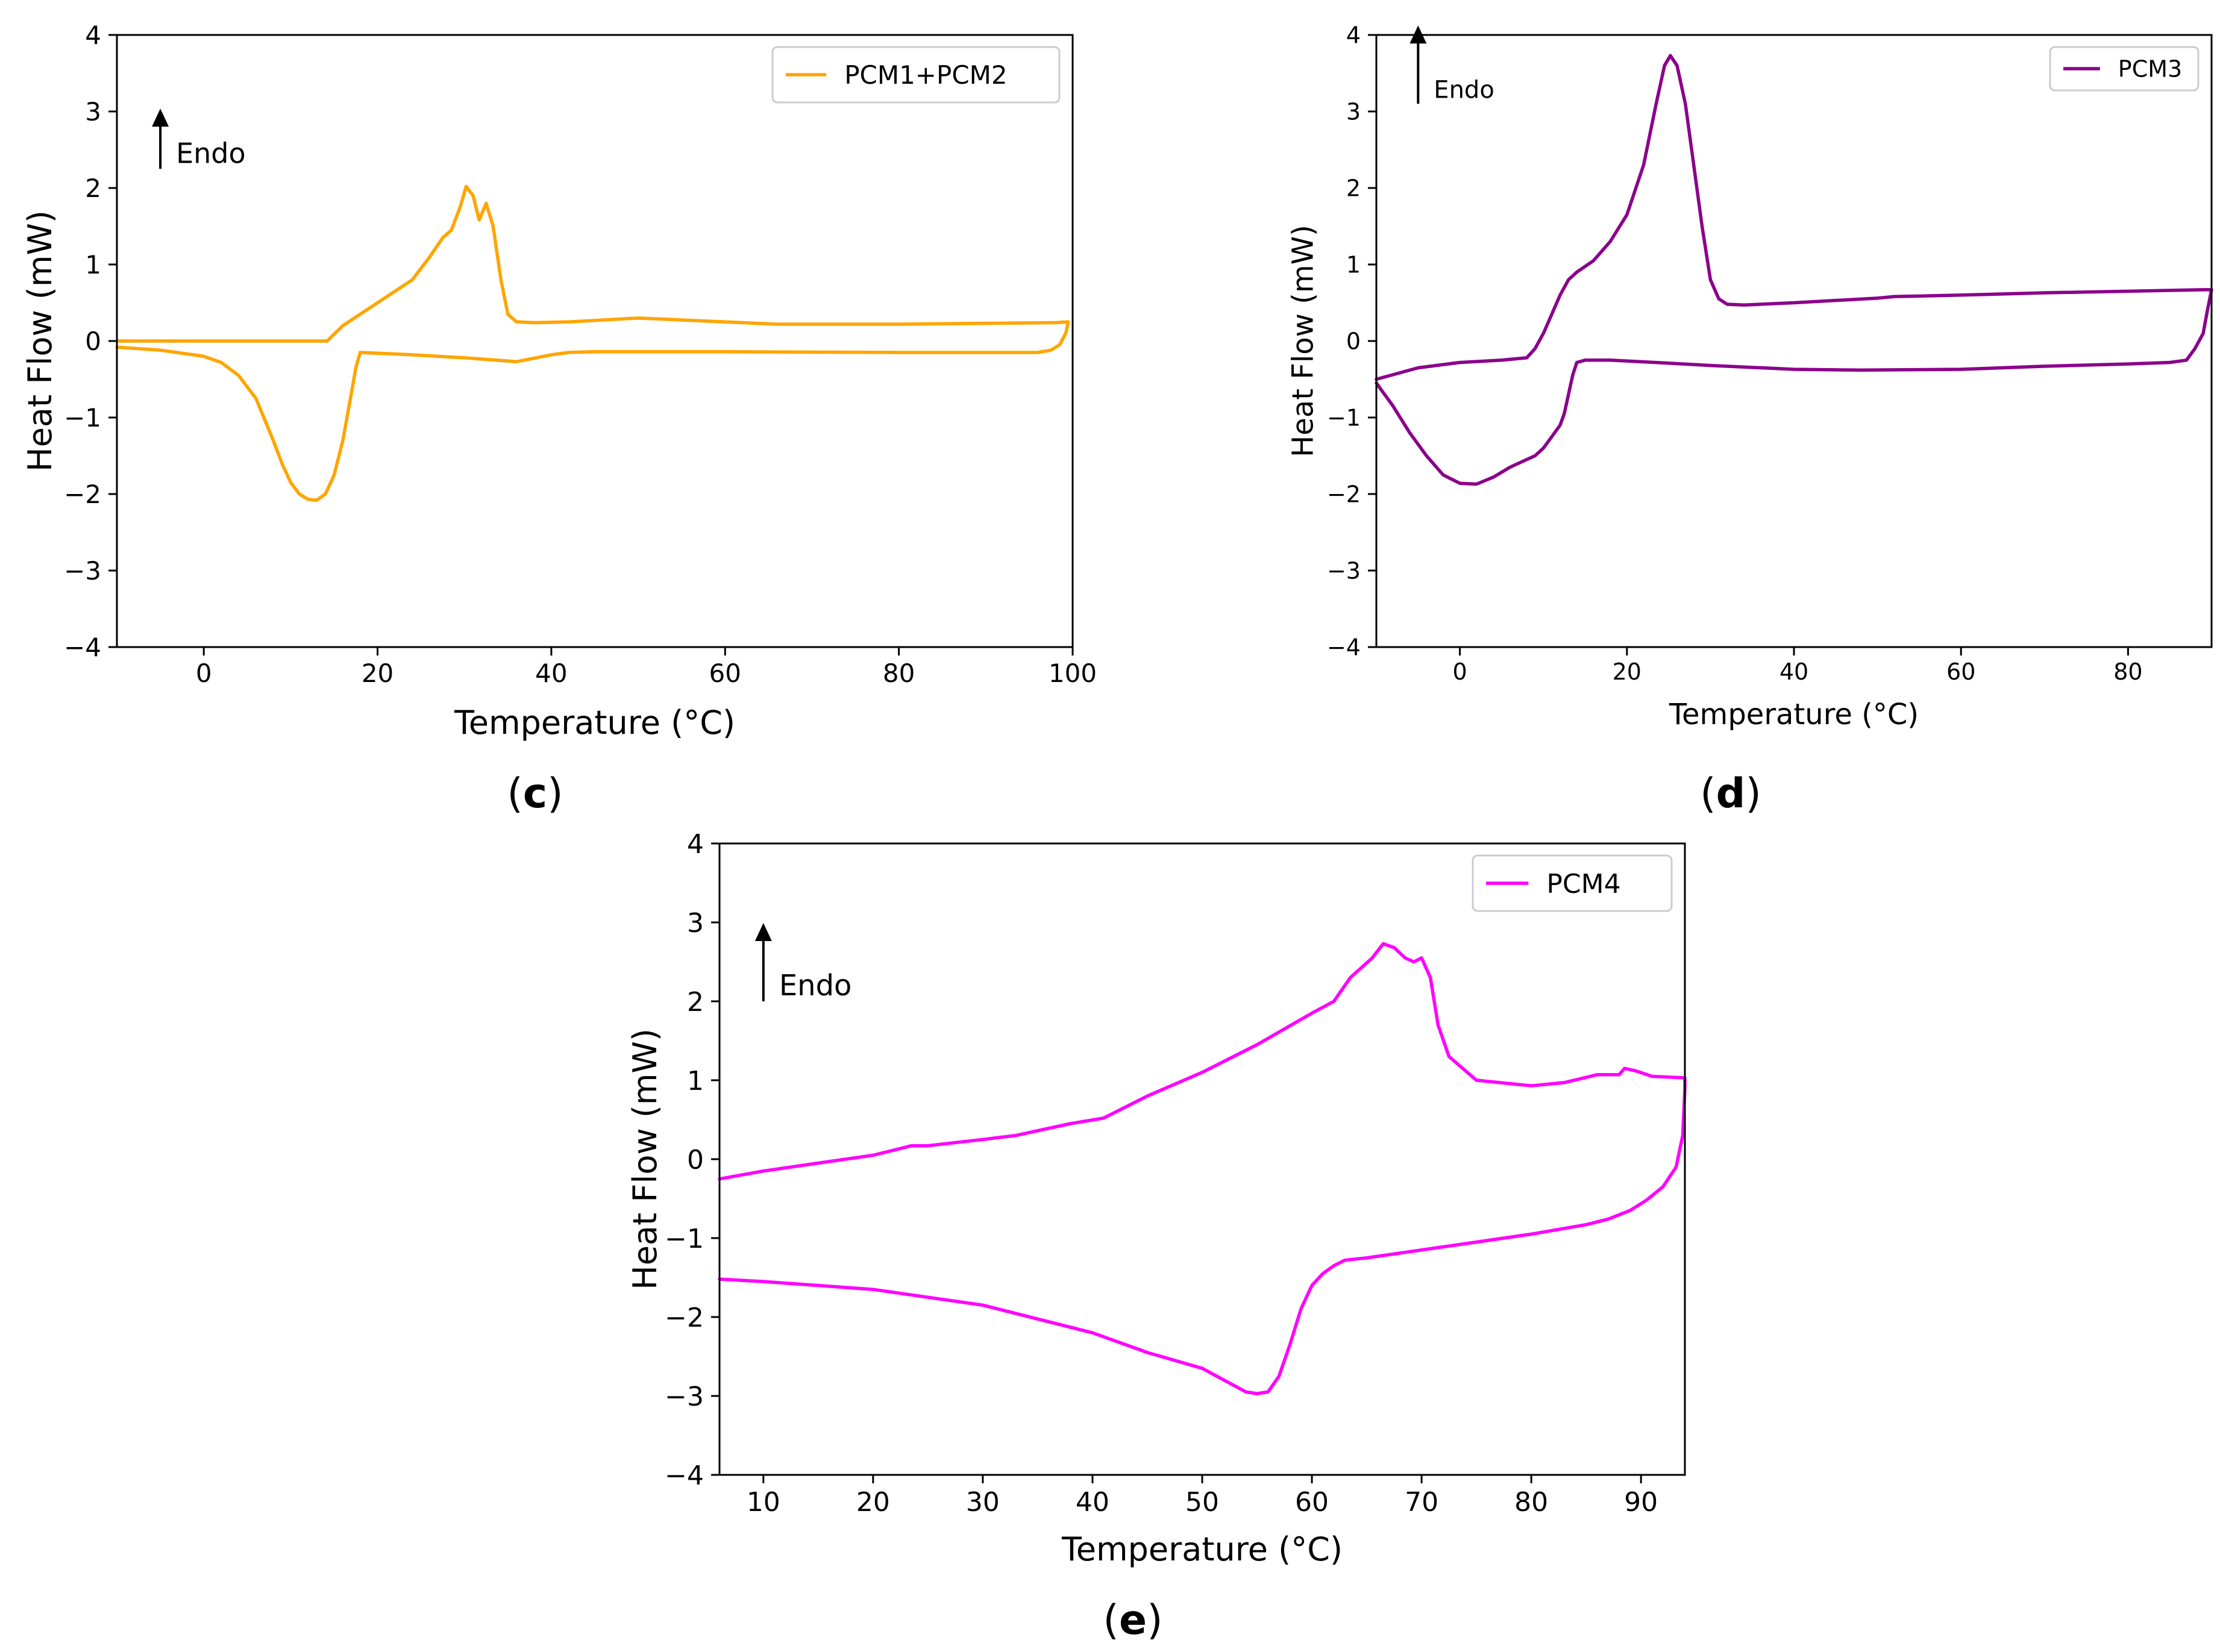  Describe the element at coordinates (925, 75) in the screenshot. I see `legend-label: PCM1+PCM2` at that location.